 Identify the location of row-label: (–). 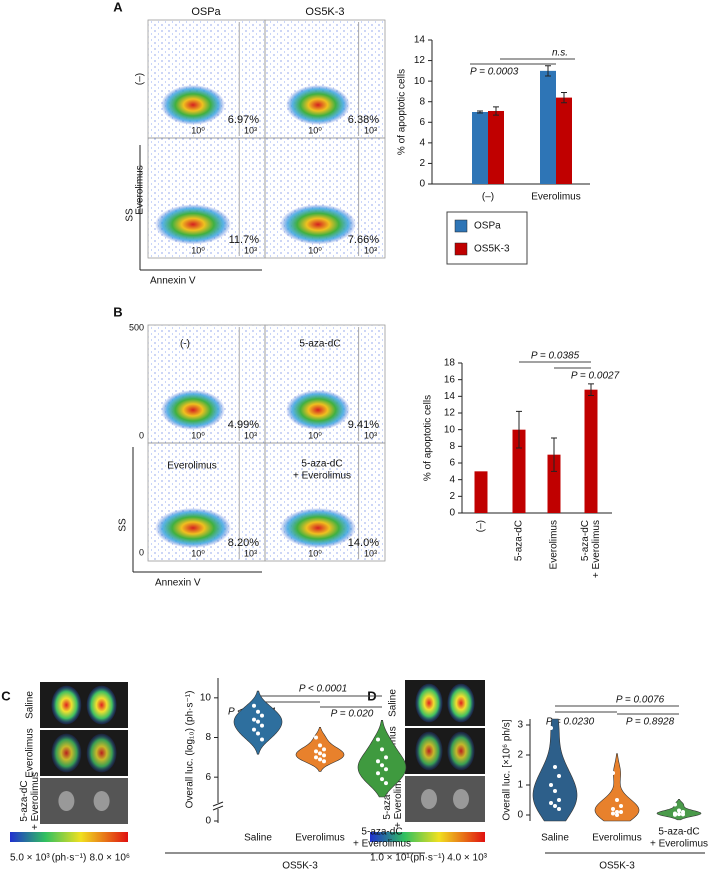
(140, 79).